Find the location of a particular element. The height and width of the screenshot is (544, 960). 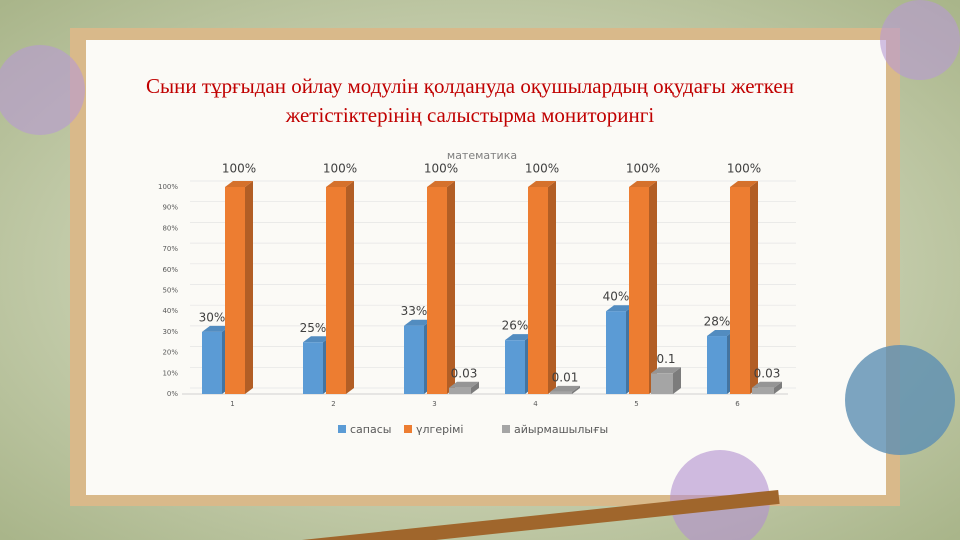

x-tick-label: 2 is located at coordinates (333, 404).